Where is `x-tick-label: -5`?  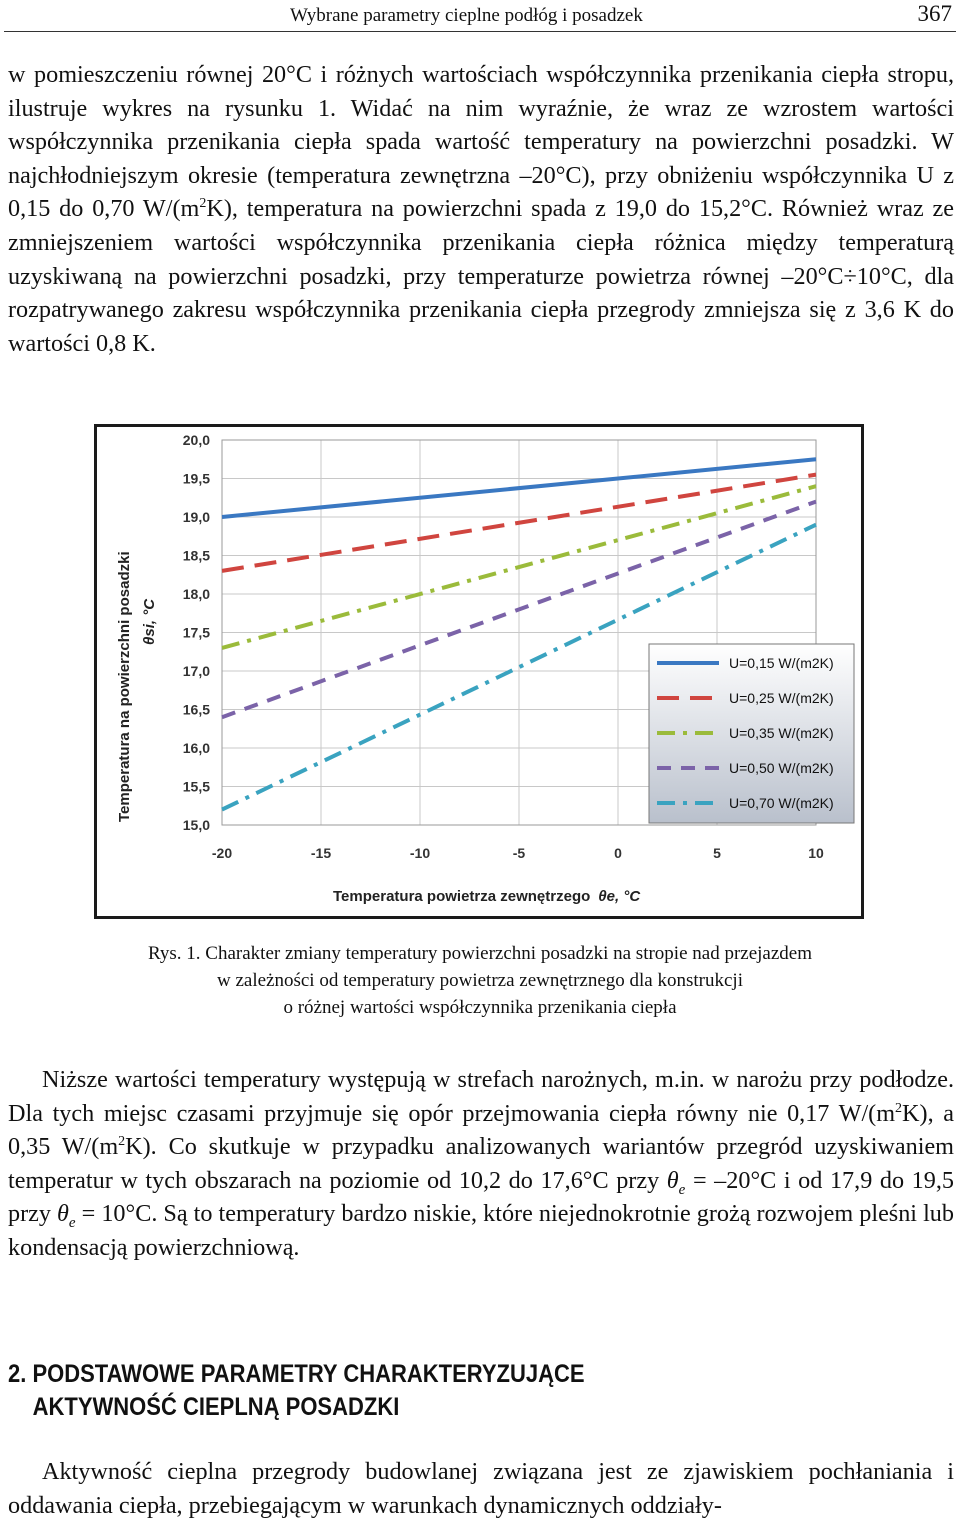
x-tick-label: -5 is located at coordinates (519, 853).